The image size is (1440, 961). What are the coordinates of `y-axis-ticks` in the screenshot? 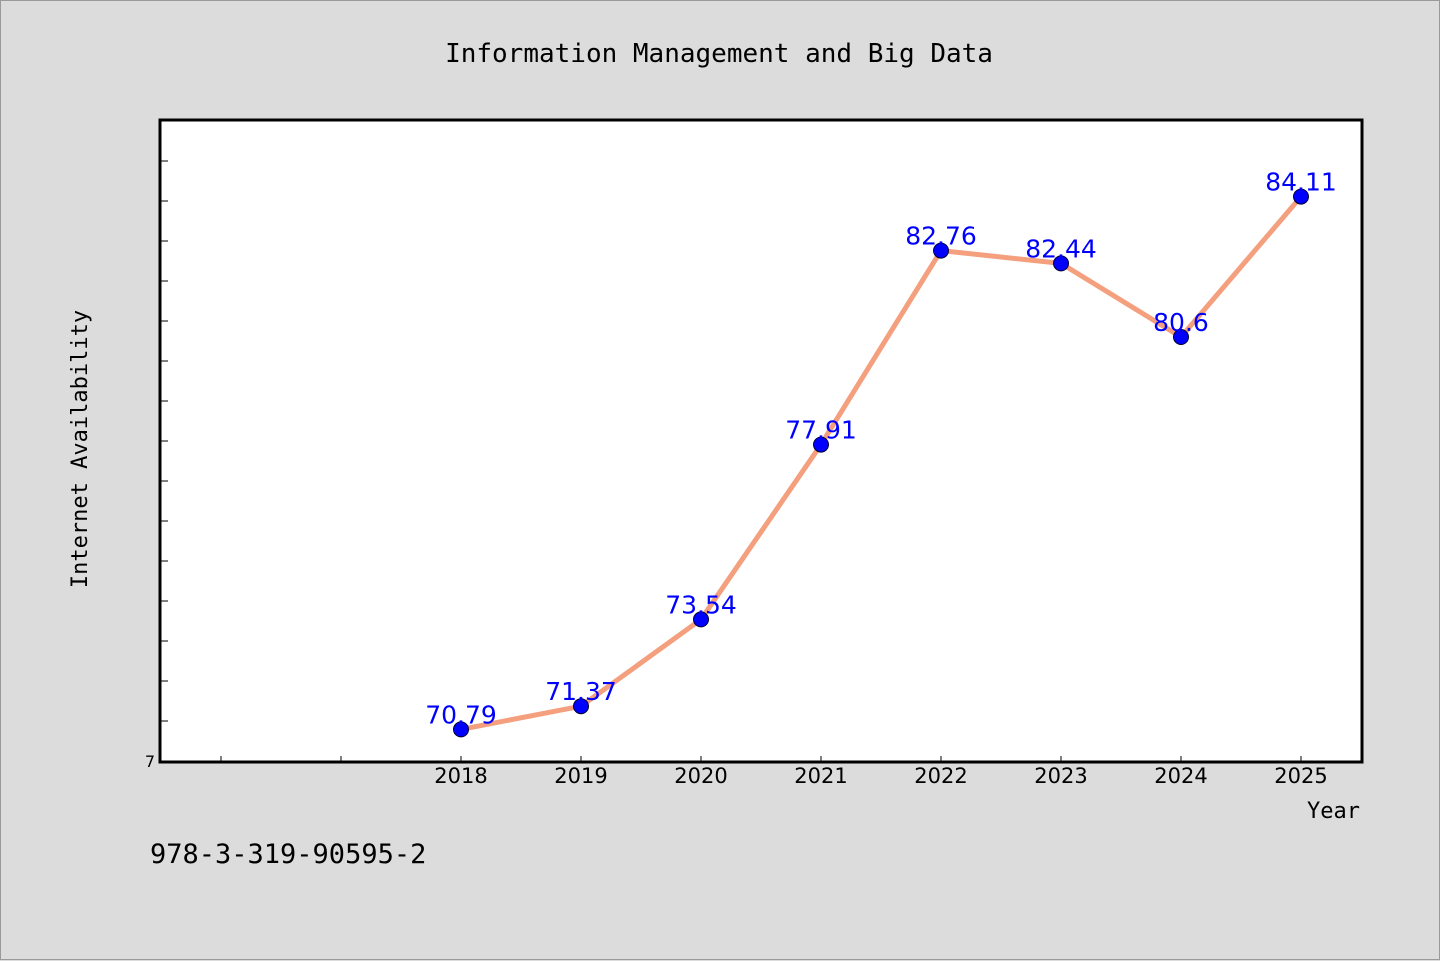 It's located at (164, 441).